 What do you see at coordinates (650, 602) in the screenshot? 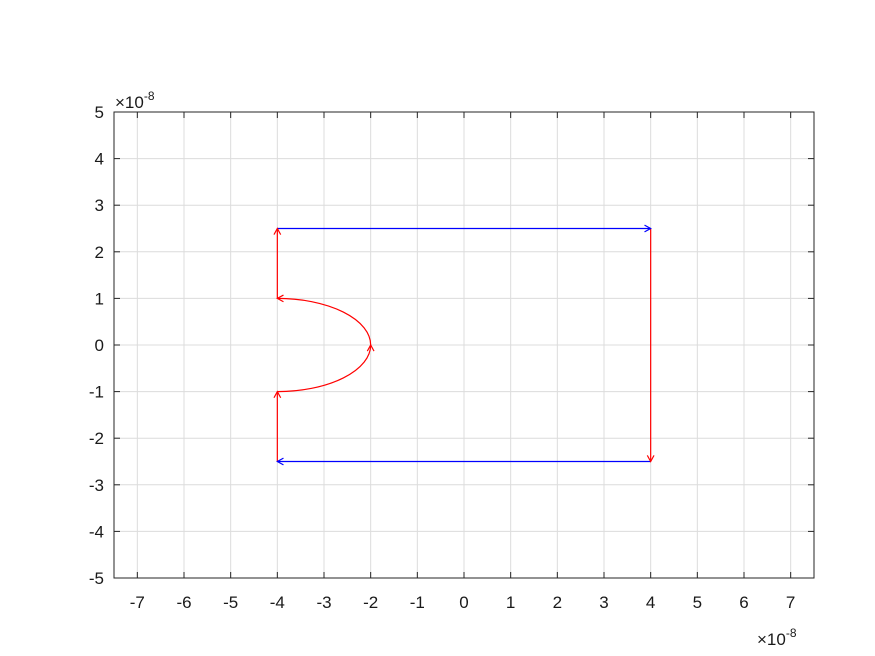
I see `x-tick-label: 4` at bounding box center [650, 602].